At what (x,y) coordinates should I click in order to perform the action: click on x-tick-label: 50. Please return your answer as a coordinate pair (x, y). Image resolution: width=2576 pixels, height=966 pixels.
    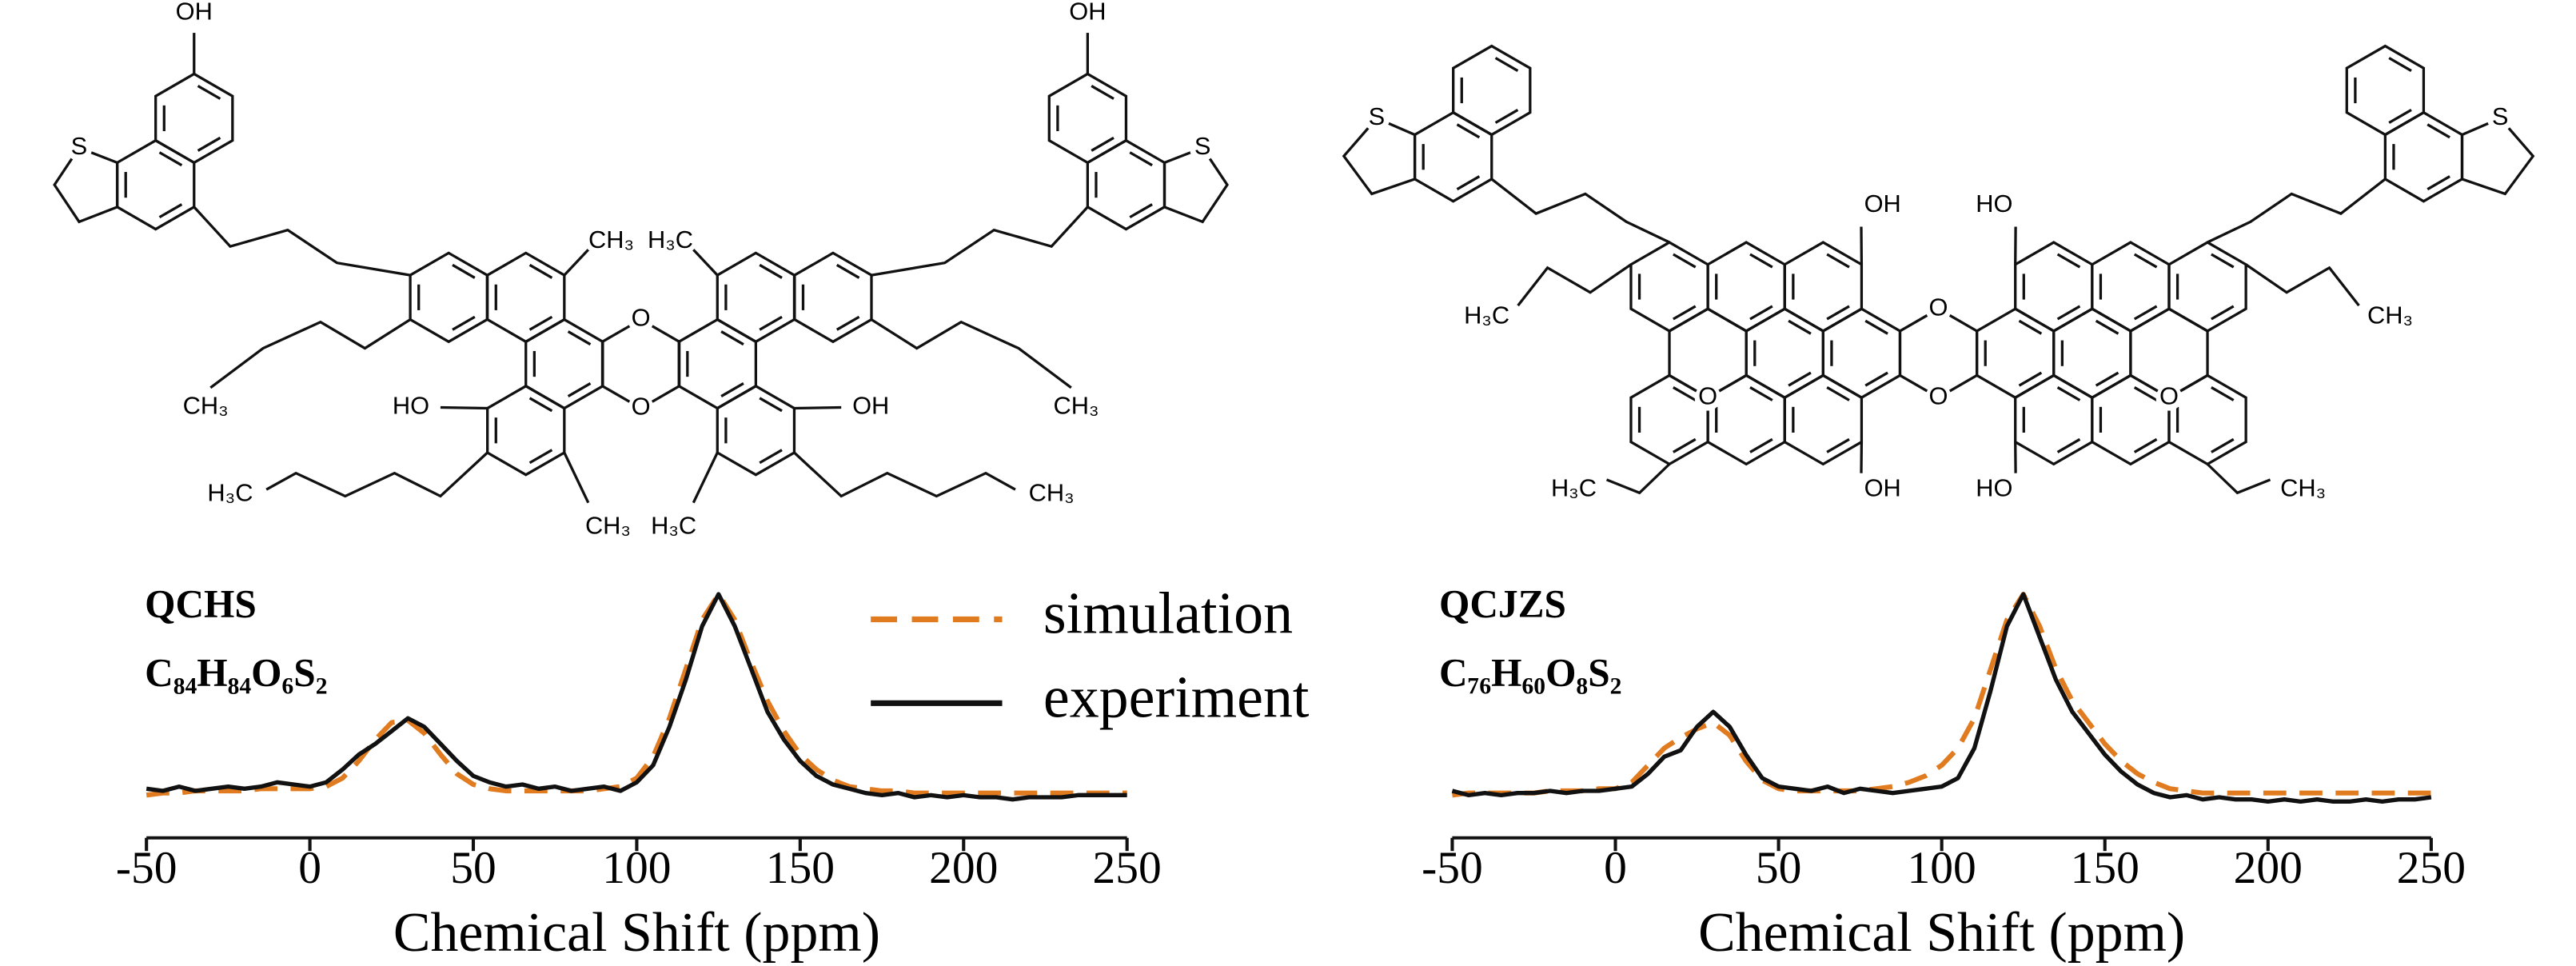
    Looking at the image, I should click on (1779, 868).